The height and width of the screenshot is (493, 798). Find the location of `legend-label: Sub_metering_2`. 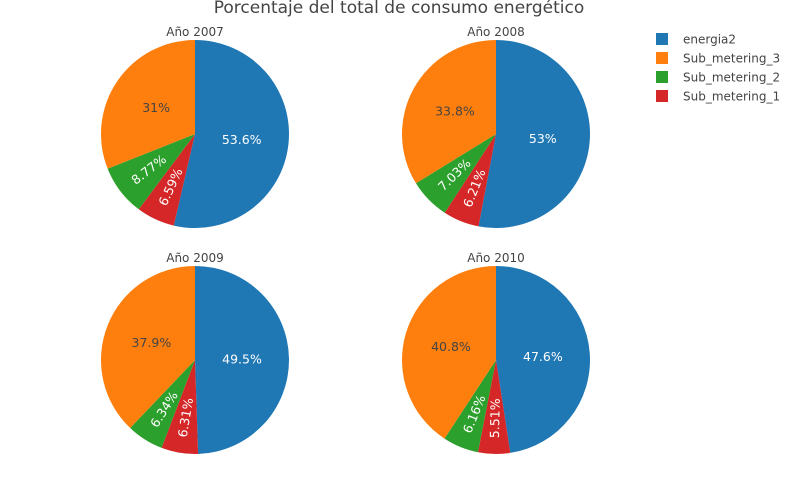

legend-label: Sub_metering_2 is located at coordinates (731, 78).